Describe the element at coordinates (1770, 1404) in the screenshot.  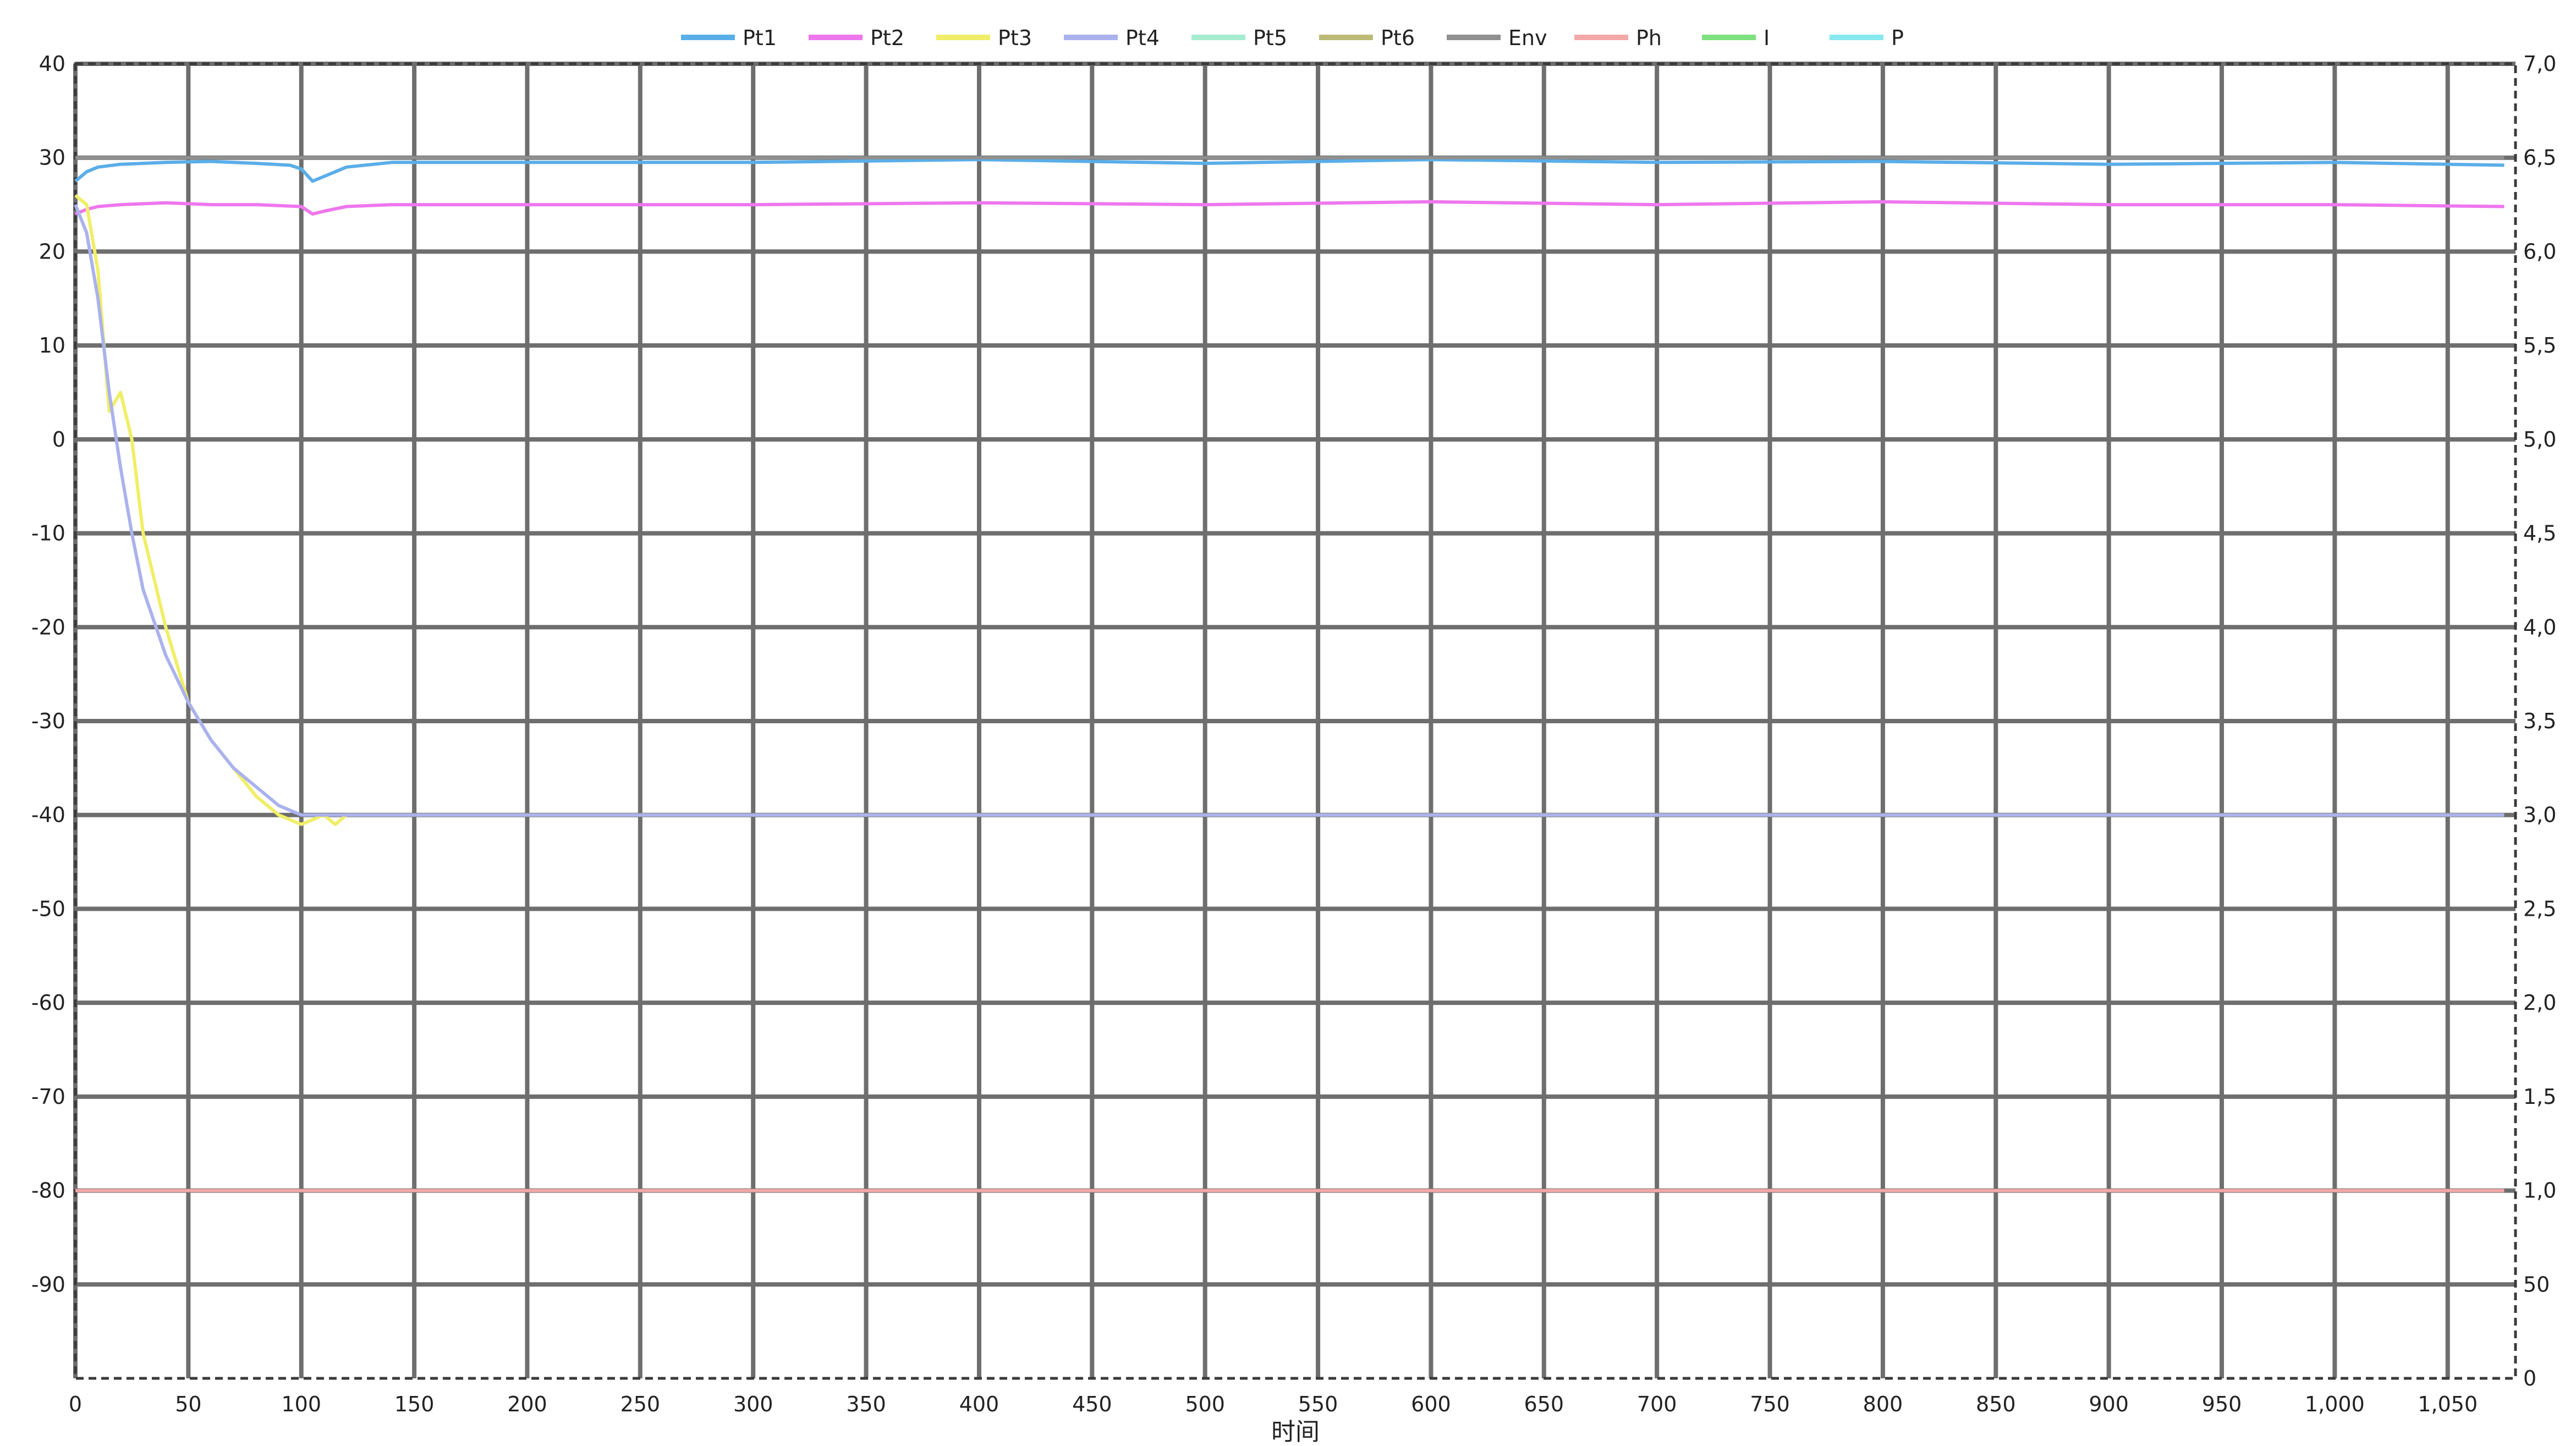
I see `x-tick-label: 750` at that location.